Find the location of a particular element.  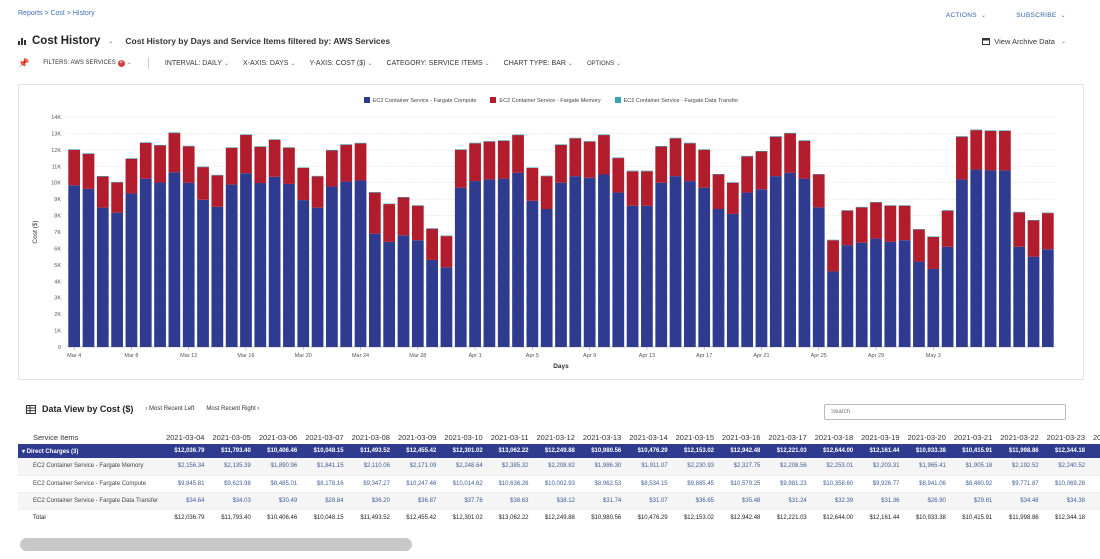

collapse-icon: ▾ is located at coordinates (24, 451).